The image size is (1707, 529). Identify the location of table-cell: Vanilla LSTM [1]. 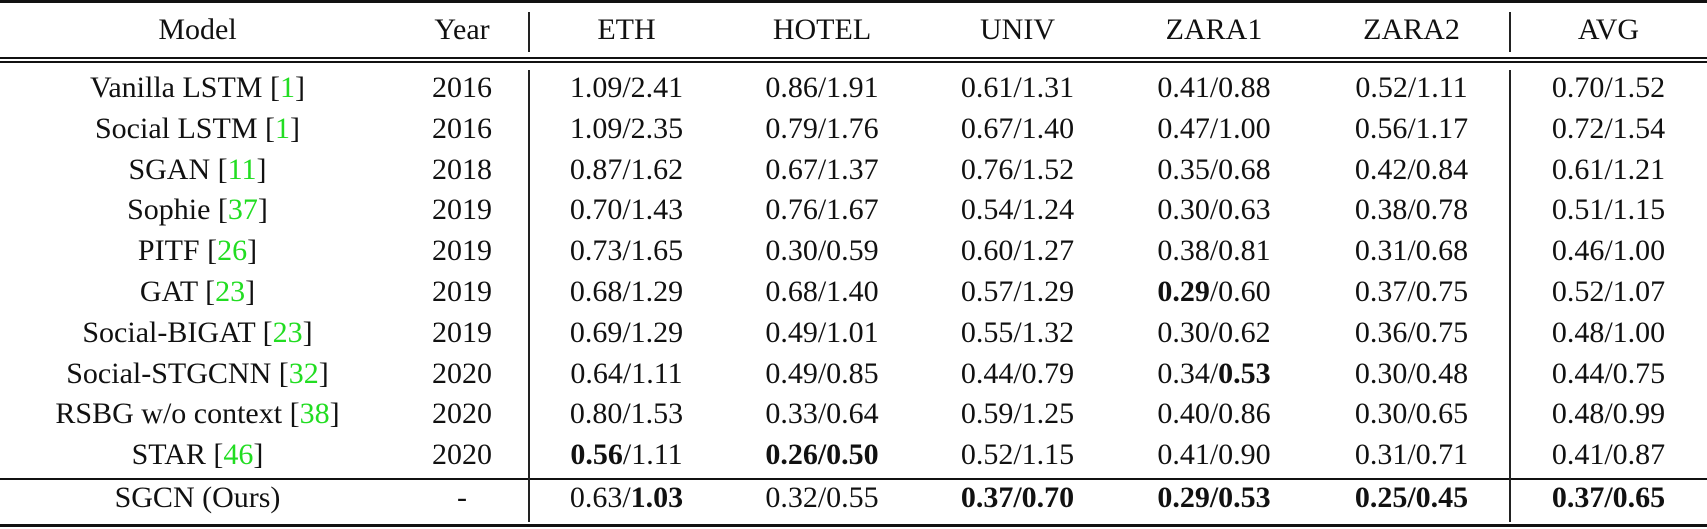
(197, 88).